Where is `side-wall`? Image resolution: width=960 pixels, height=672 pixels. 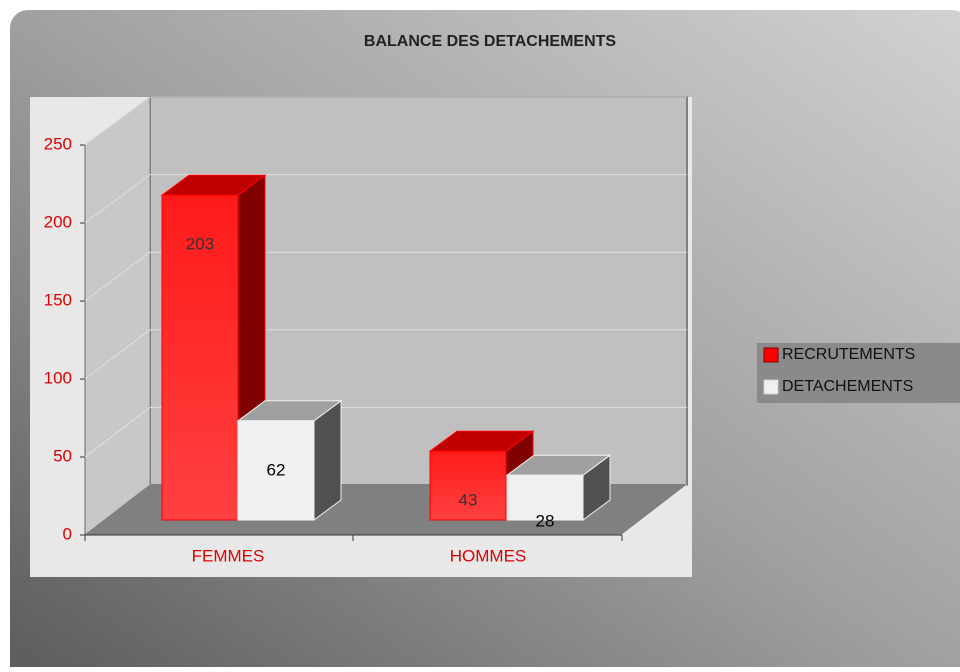 side-wall is located at coordinates (117, 316).